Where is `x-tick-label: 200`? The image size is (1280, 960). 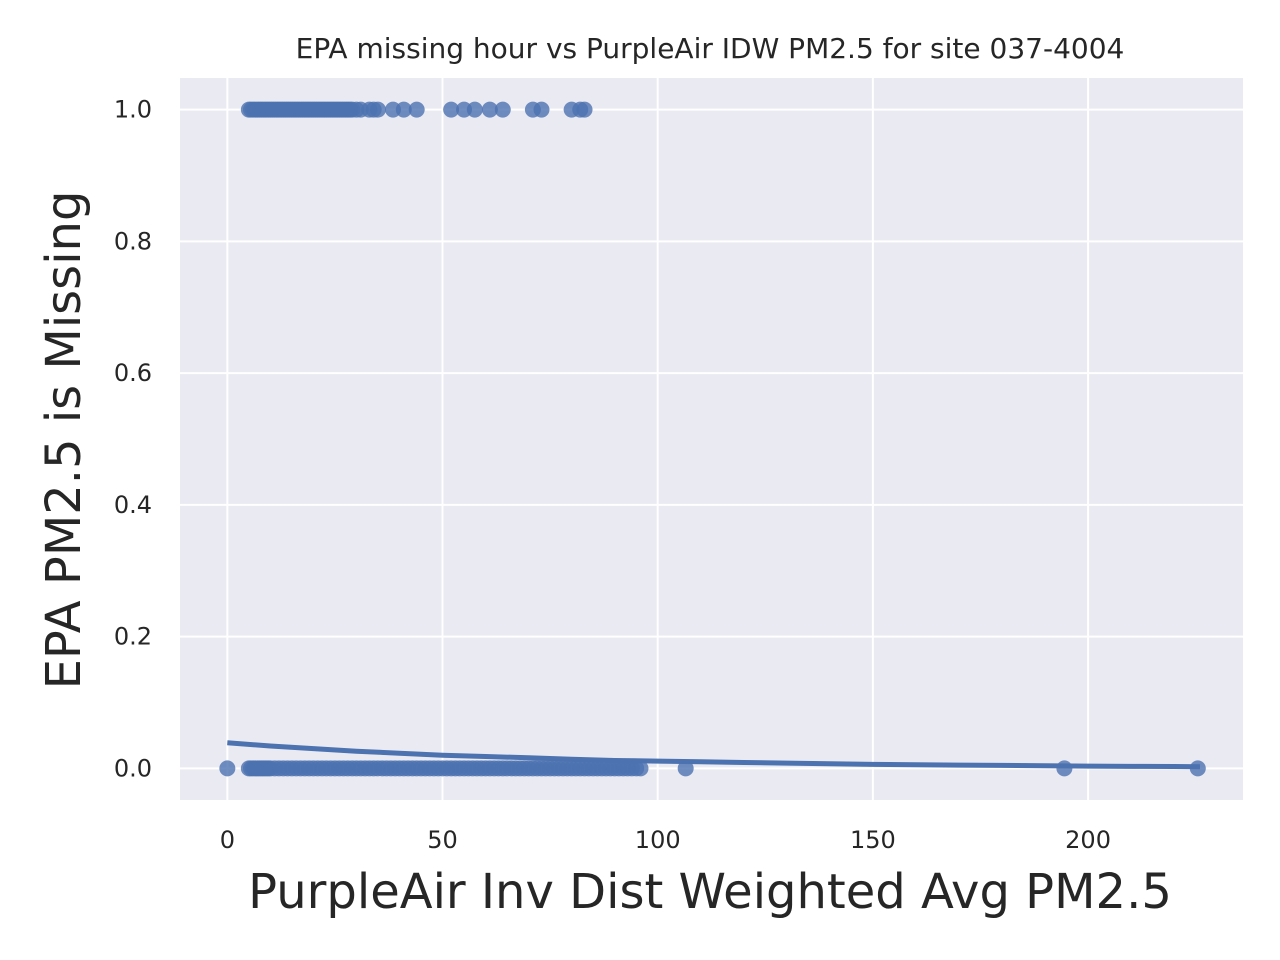
x-tick-label: 200 is located at coordinates (1088, 840).